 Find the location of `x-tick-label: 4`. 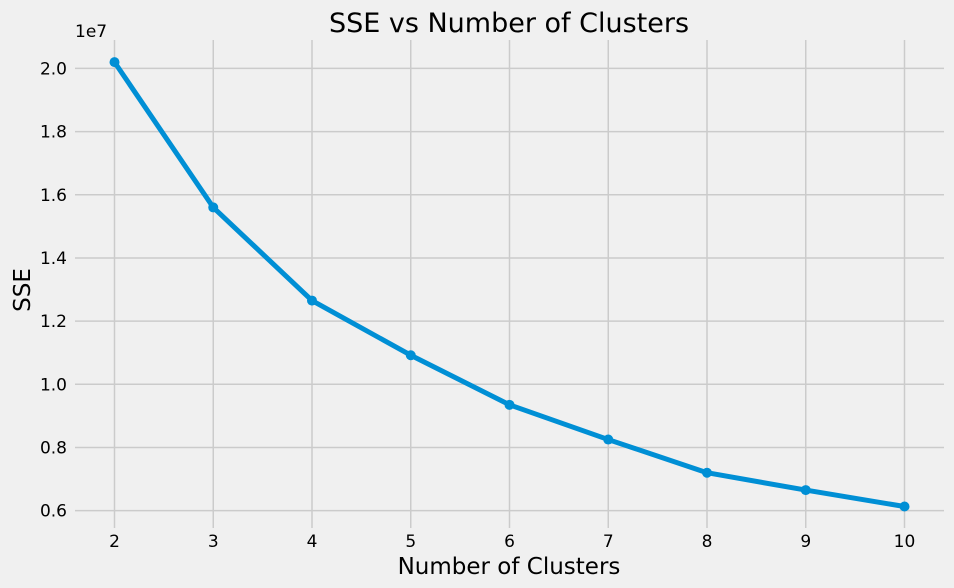

x-tick-label: 4 is located at coordinates (312, 542).